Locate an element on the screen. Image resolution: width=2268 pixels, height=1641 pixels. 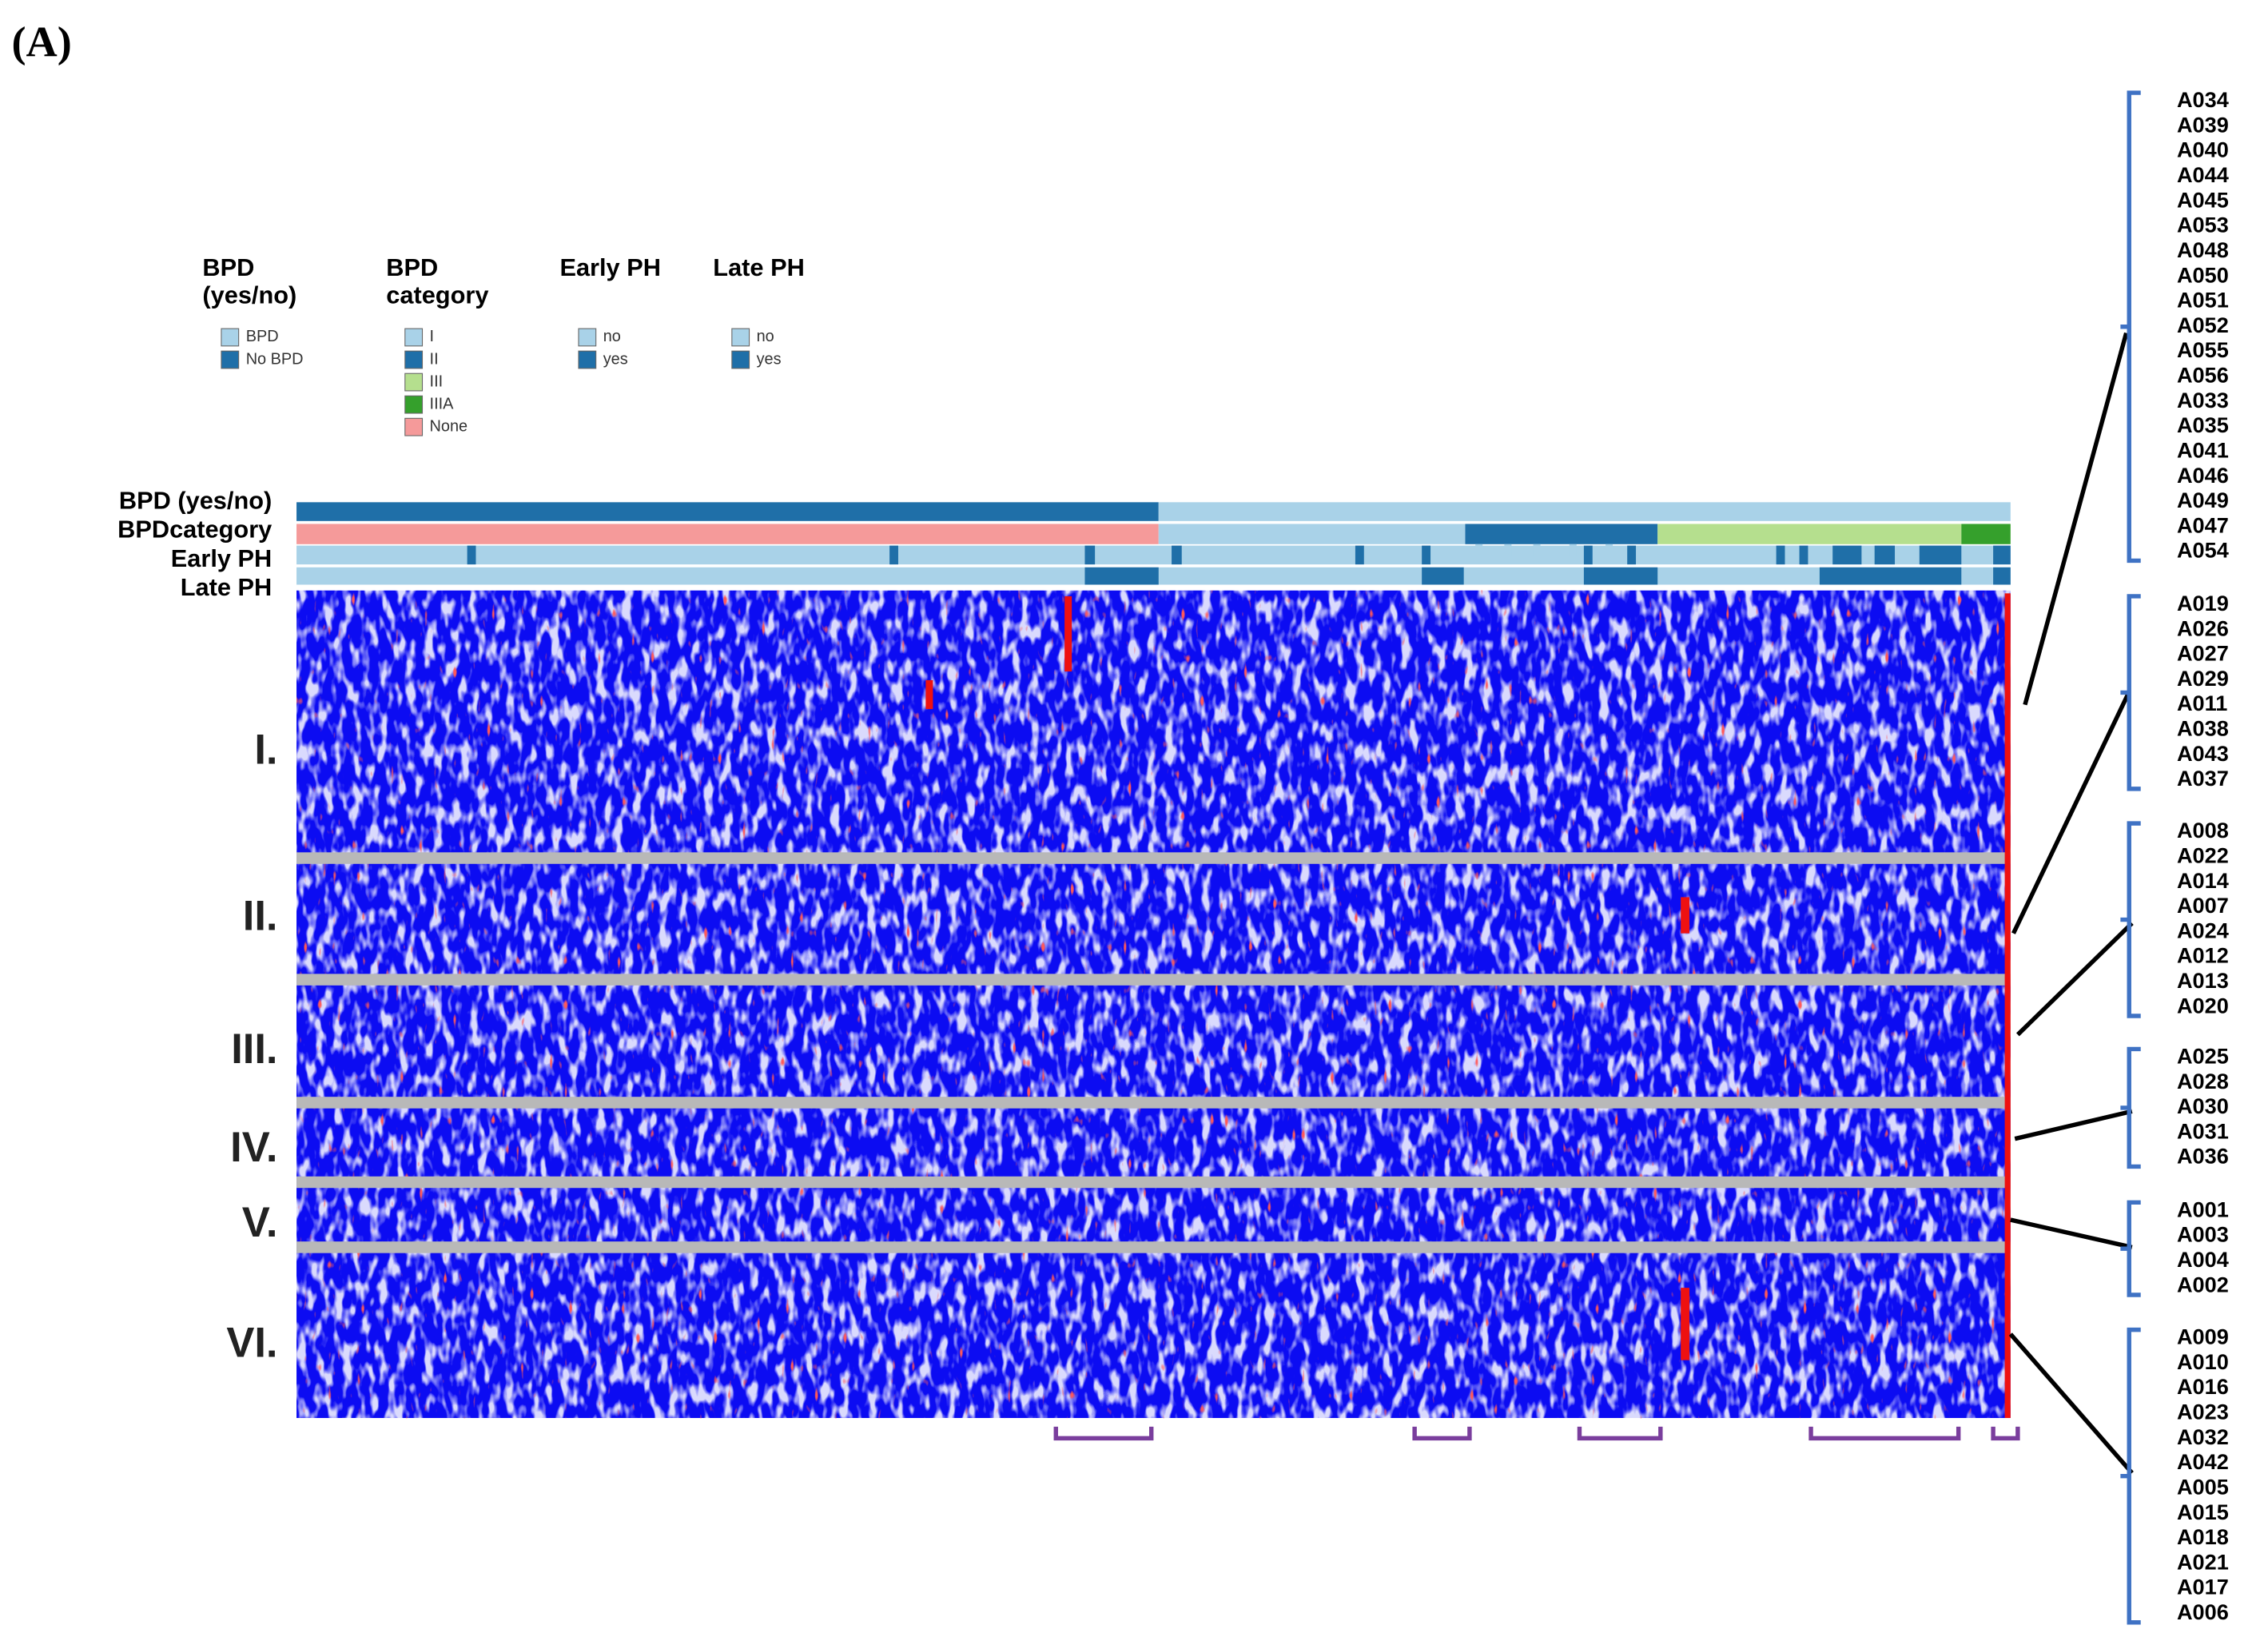
sample-id: A050 is located at coordinates (2203, 274).